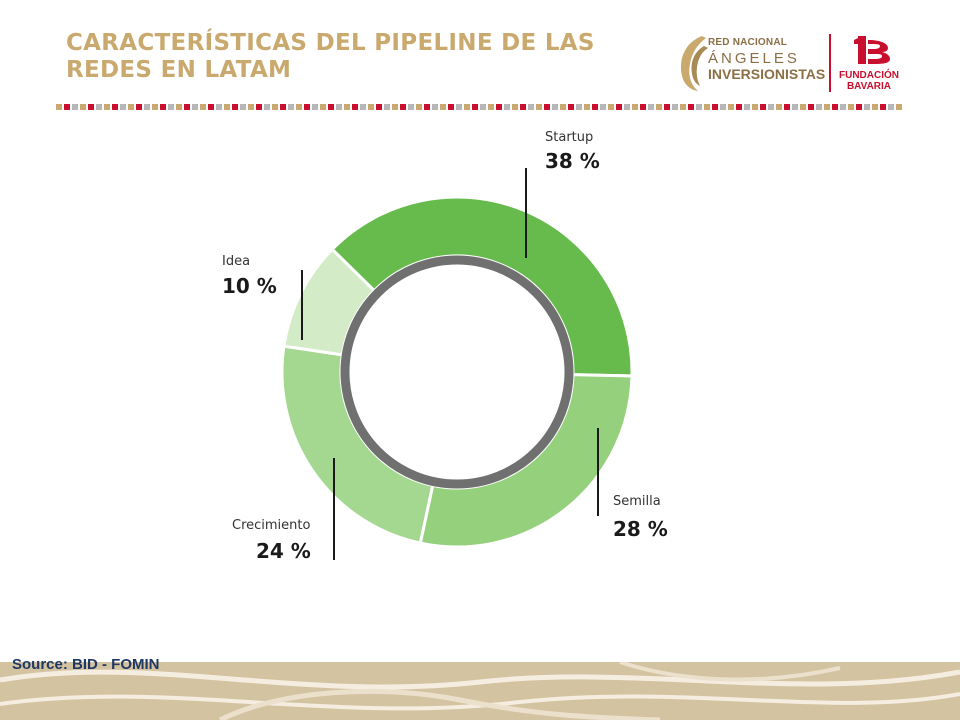 The image size is (960, 720). What do you see at coordinates (767, 74) in the screenshot?
I see `rna-line-3: INVERSIONISTAS` at bounding box center [767, 74].